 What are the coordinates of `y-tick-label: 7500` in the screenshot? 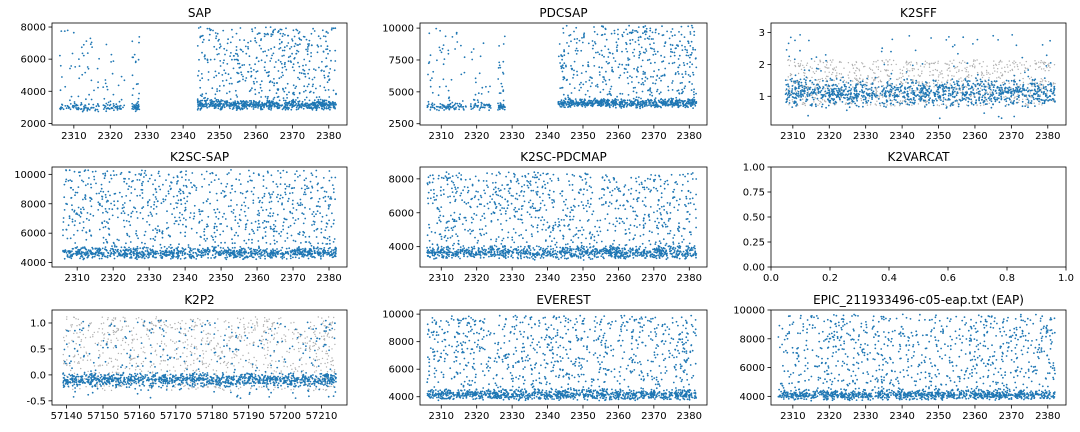 It's located at (401, 60).